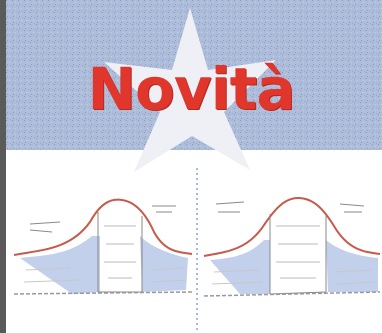 The width and height of the screenshot is (382, 333). I want to click on headline-title: Novità, so click(191, 89).